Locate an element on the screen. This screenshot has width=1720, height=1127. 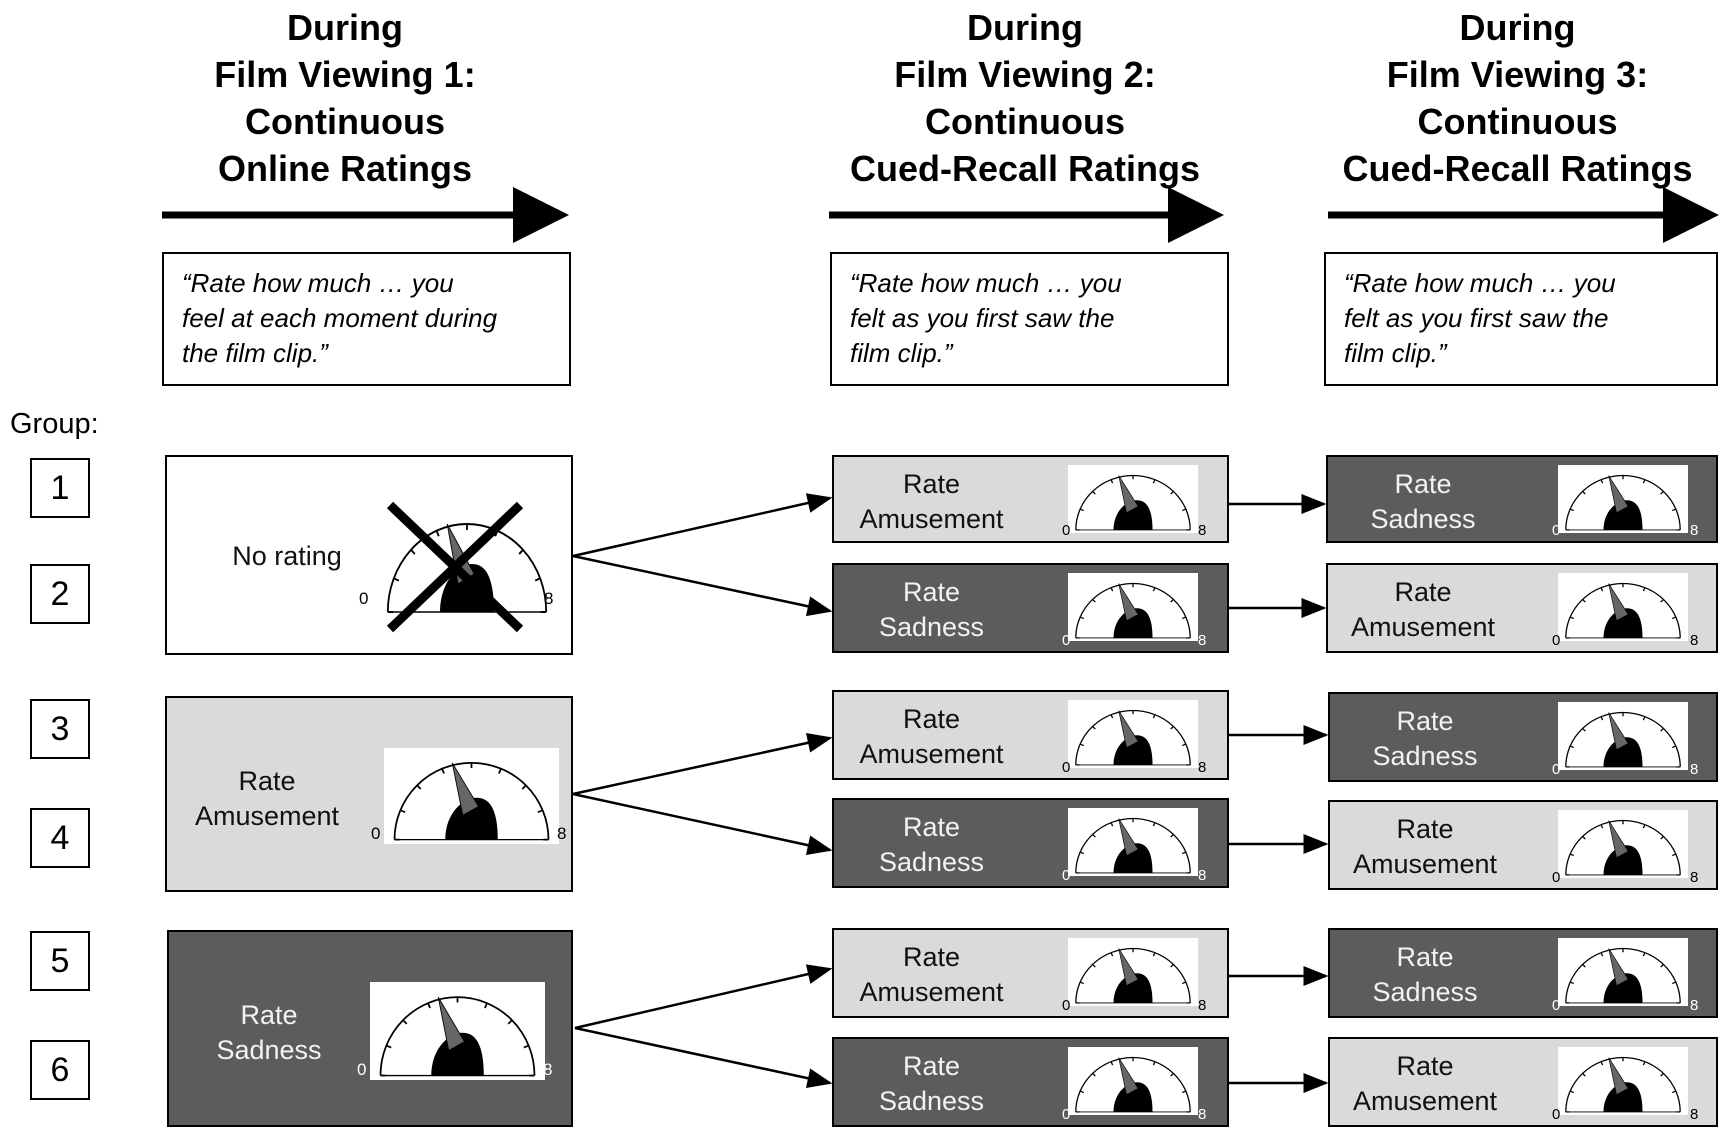
viewing-3-panel-group-3: Rate Sadness 0 8 is located at coordinates (1523, 737).